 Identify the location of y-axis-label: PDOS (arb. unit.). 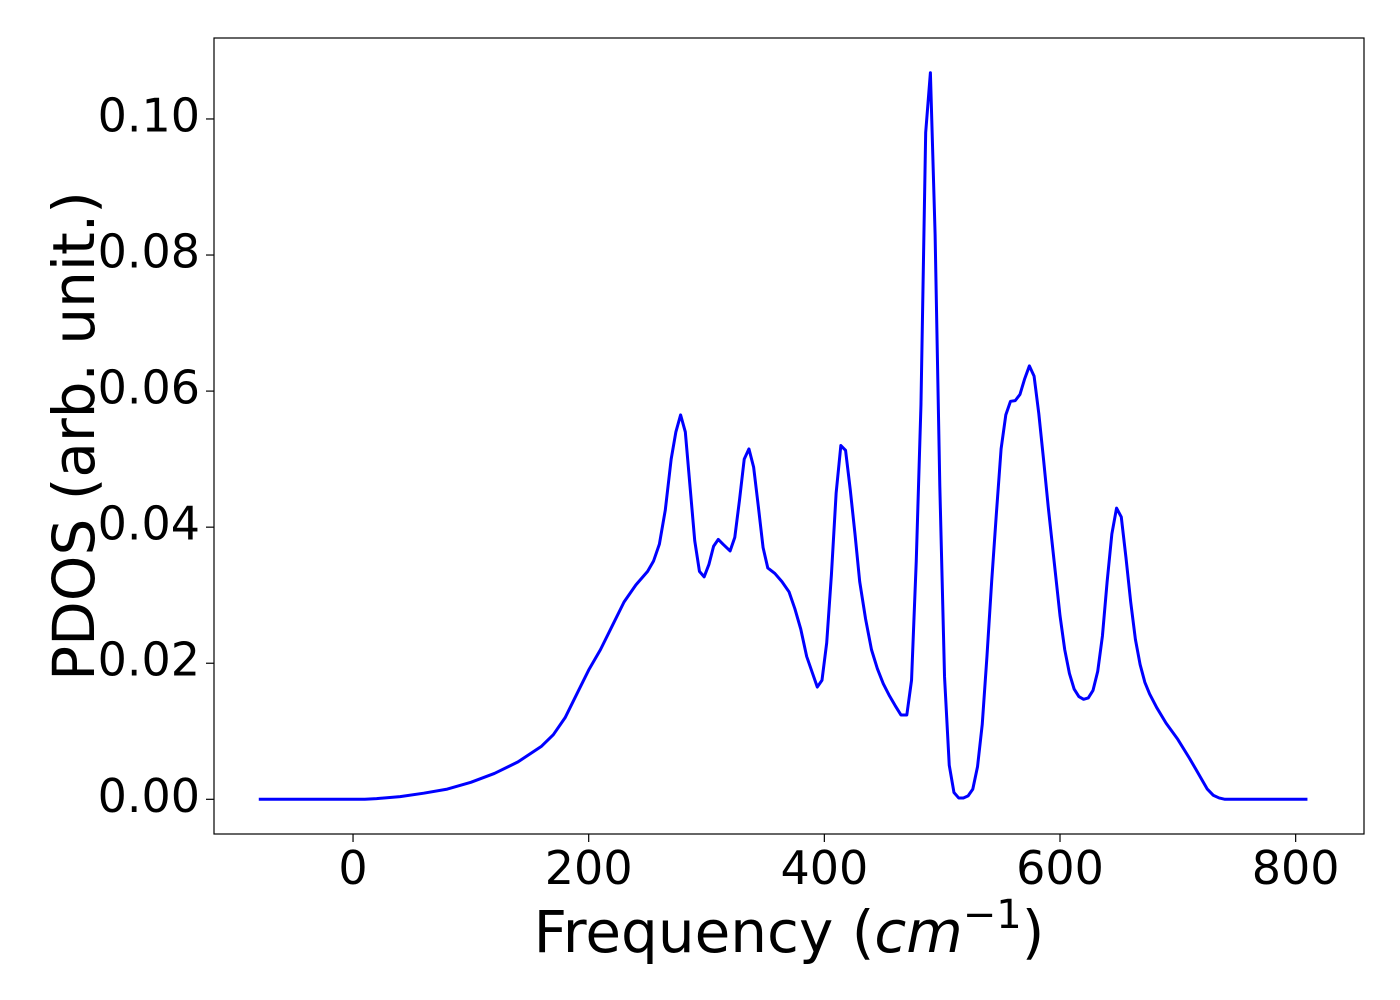
(74, 436).